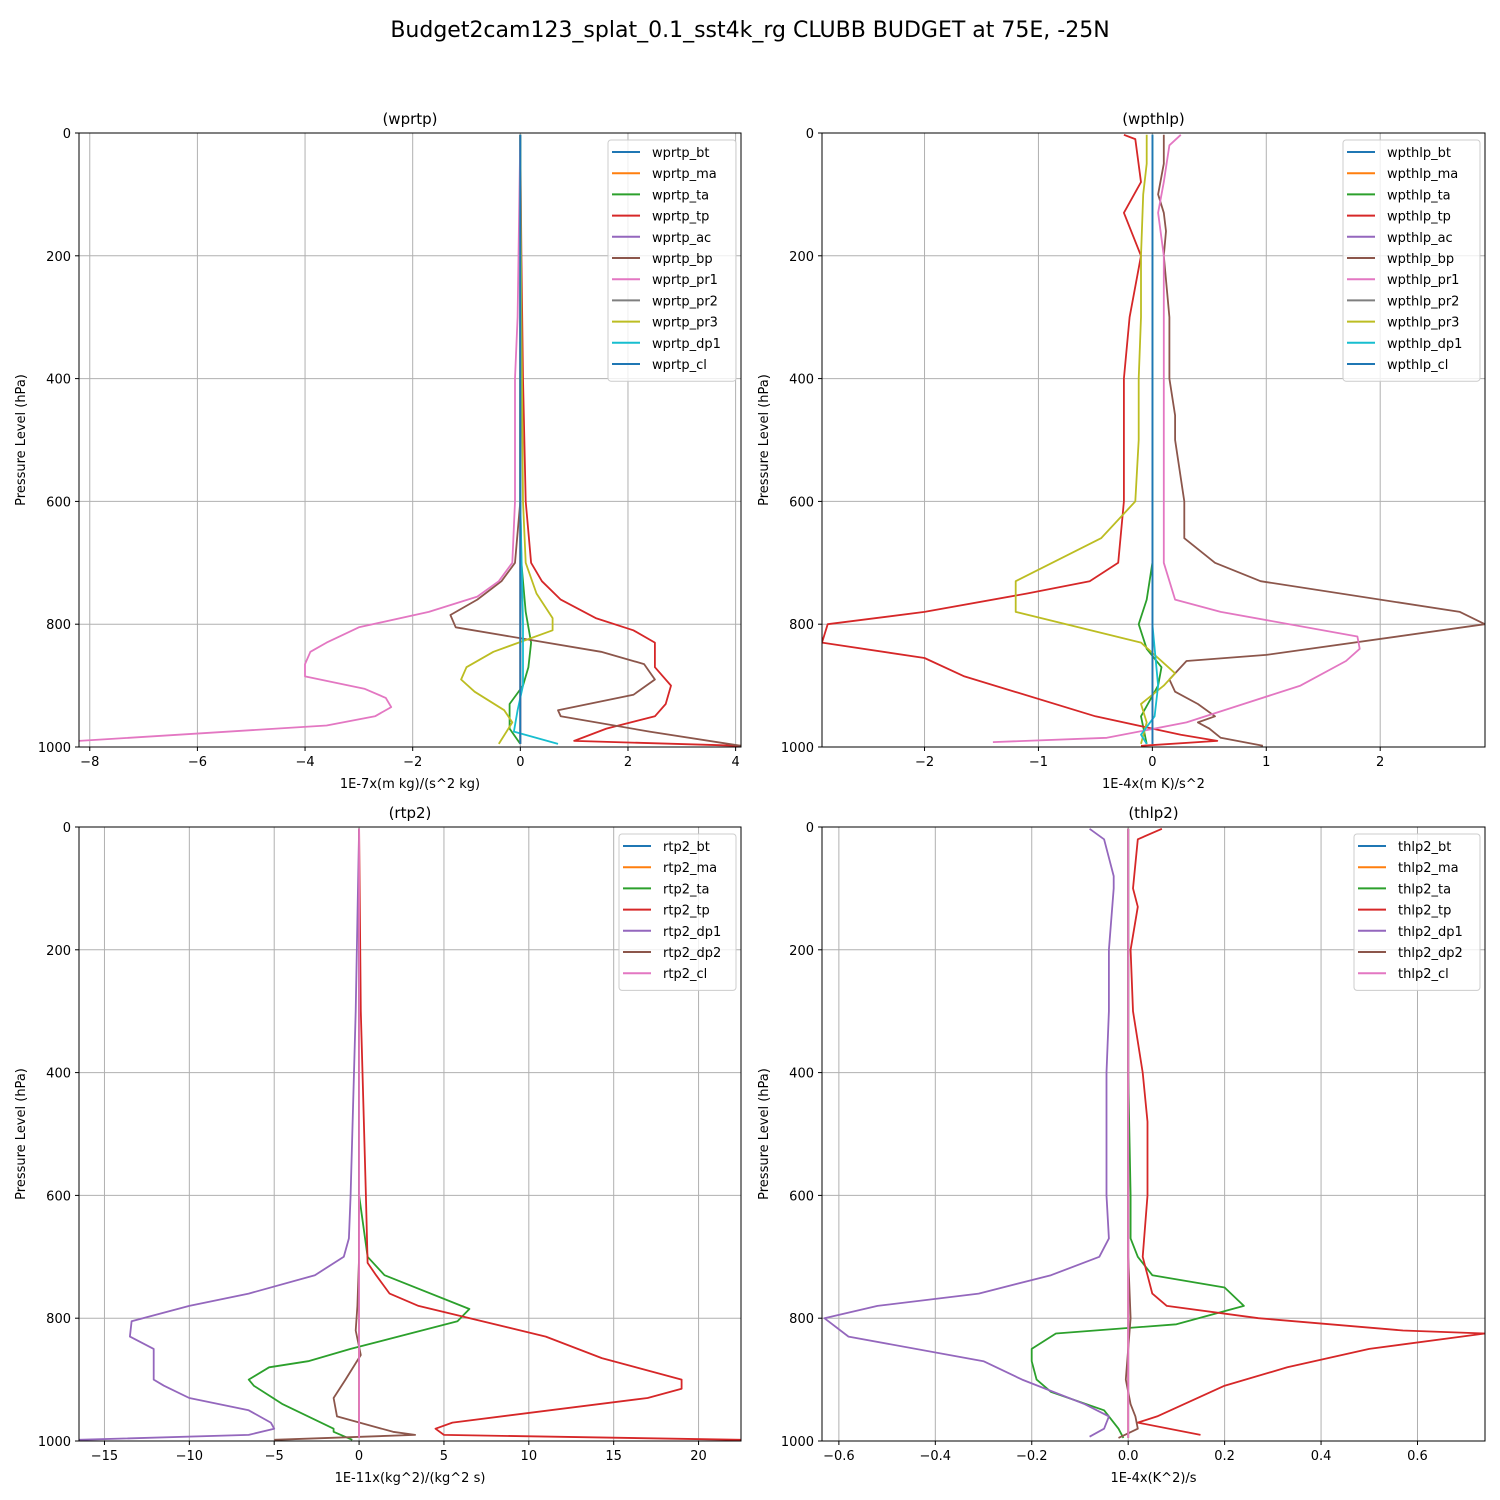 The width and height of the screenshot is (1500, 1500). I want to click on x-tick-label: −6, so click(197, 762).